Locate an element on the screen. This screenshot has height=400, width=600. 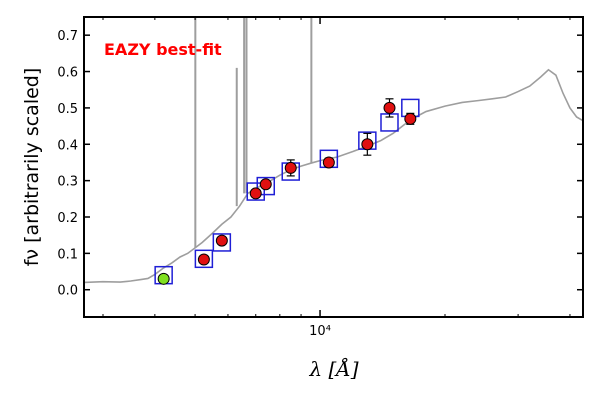
y-tick-label: 0.5 is located at coordinates (67, 109).